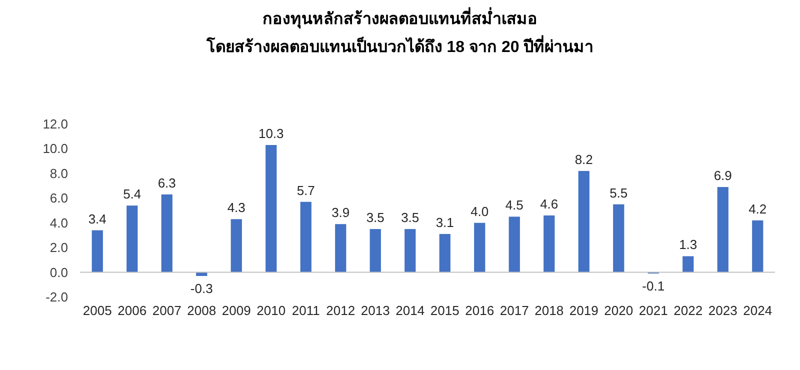 The image size is (800, 370). I want to click on y-tick-label: 0.0, so click(59, 272).